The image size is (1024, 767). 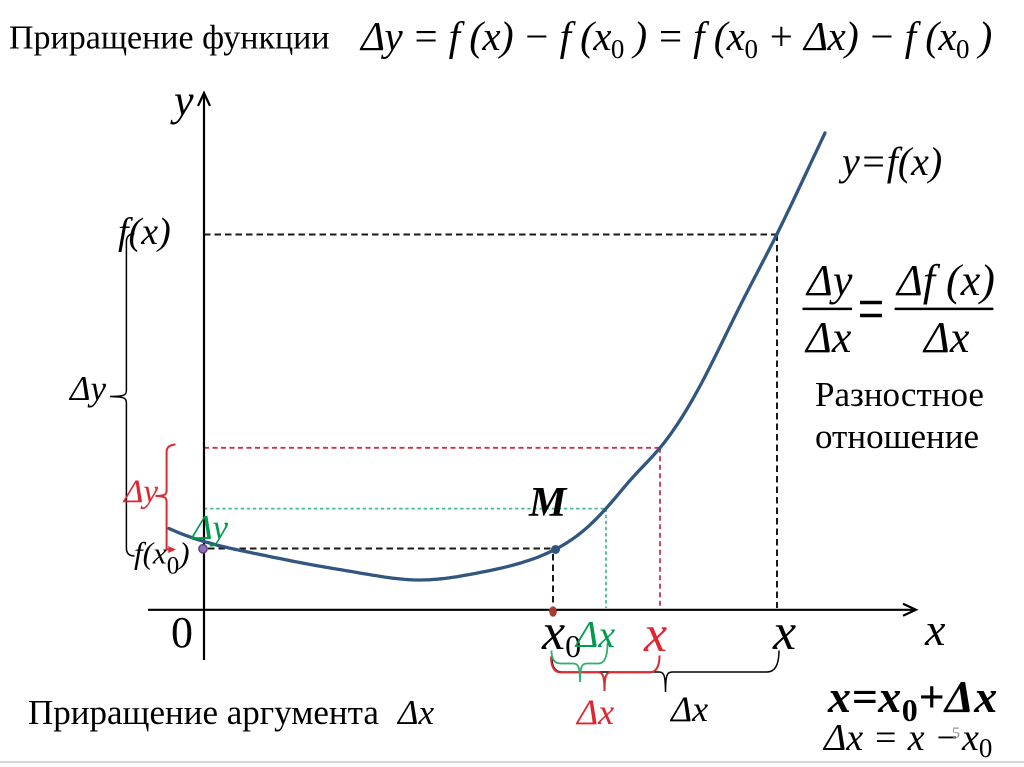 What do you see at coordinates (182, 100) in the screenshot?
I see `svg-text: y` at bounding box center [182, 100].